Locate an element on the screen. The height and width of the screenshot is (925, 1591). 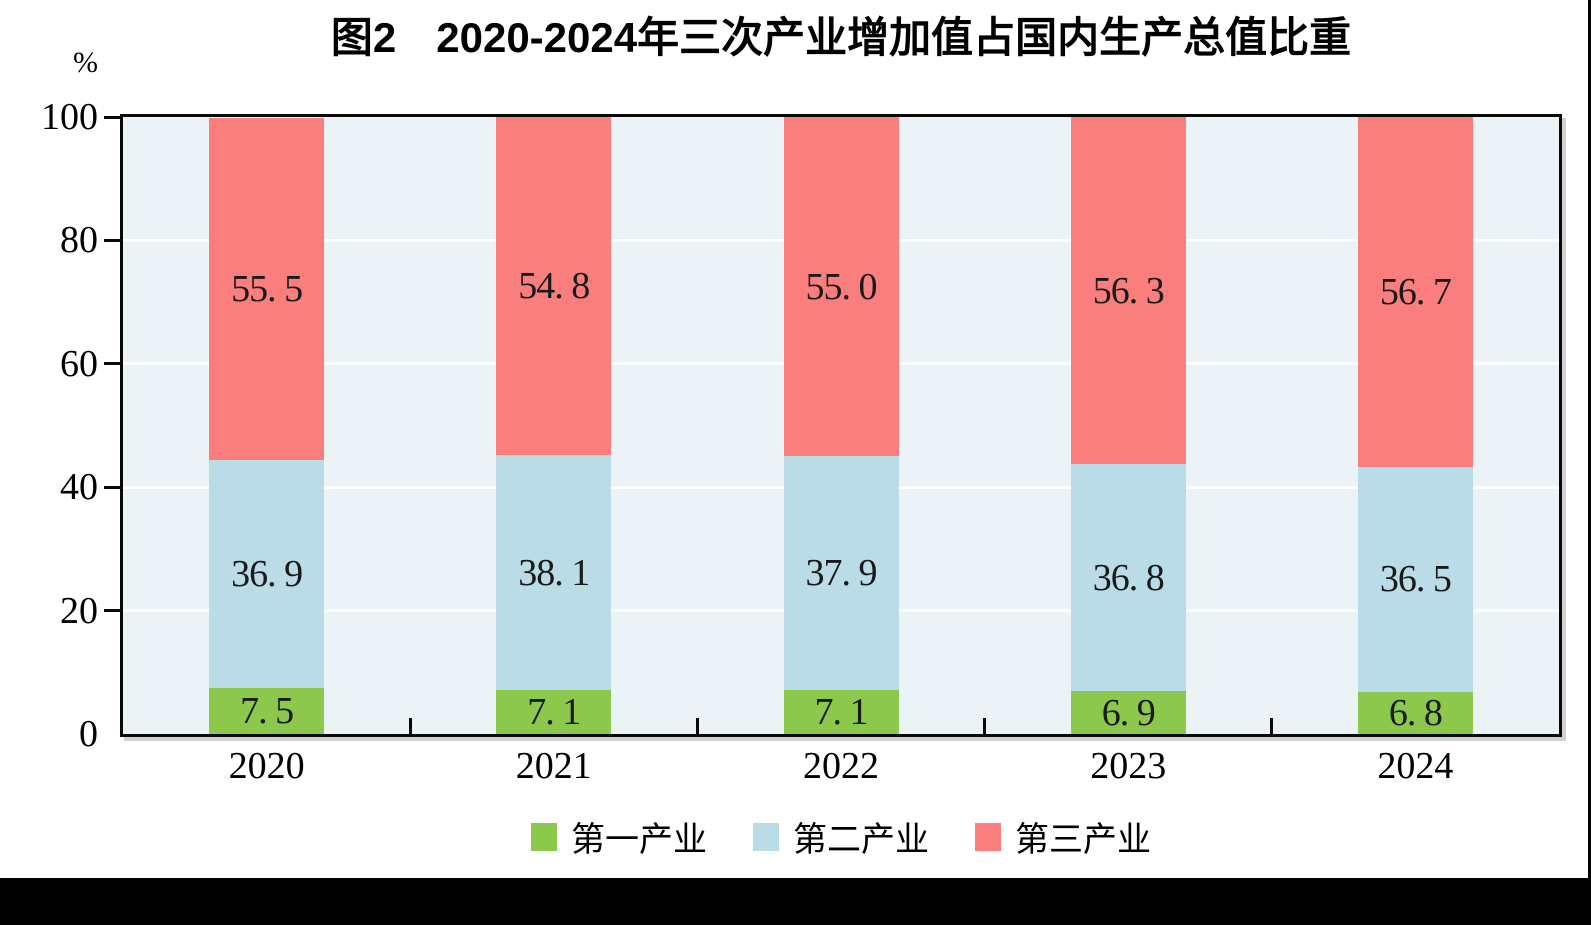
bar-segment: 55. 5 is located at coordinates (267, 289).